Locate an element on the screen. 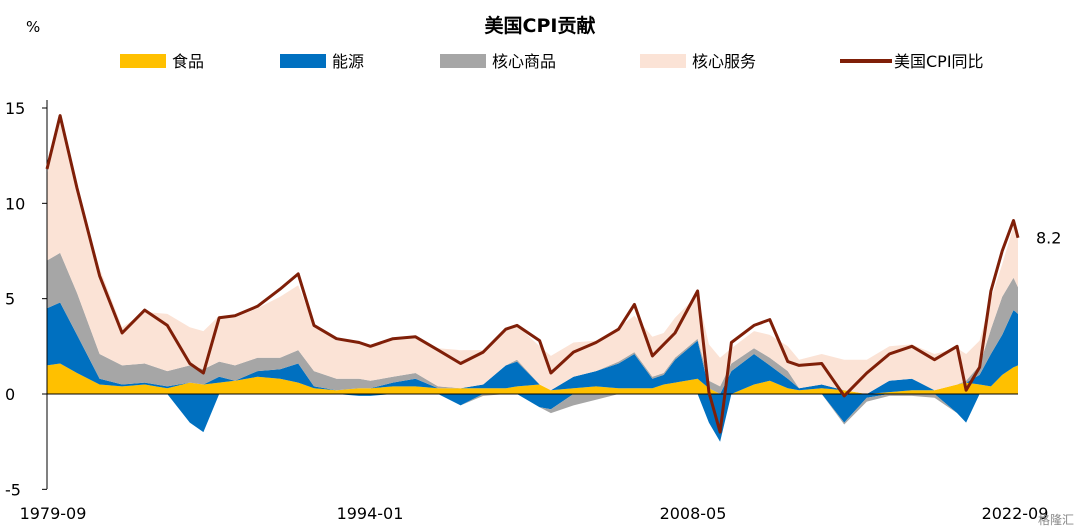 The width and height of the screenshot is (1080, 532). x-tick-label: 1994-01 is located at coordinates (370, 513).